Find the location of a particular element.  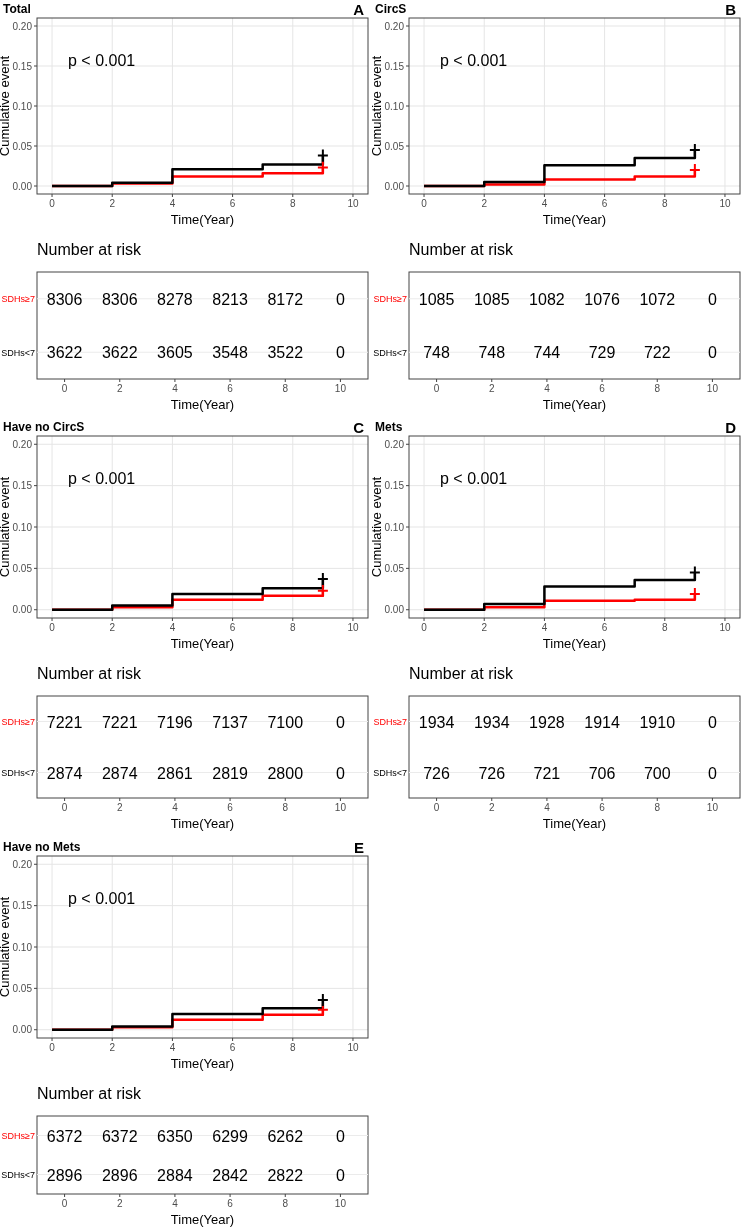

data-label: 7137 is located at coordinates (230, 722).